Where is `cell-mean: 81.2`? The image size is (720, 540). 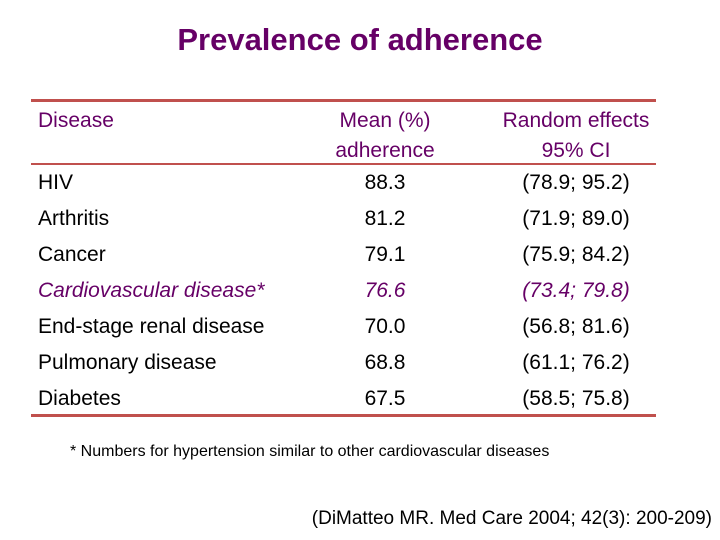
cell-mean: 81.2 is located at coordinates (385, 218).